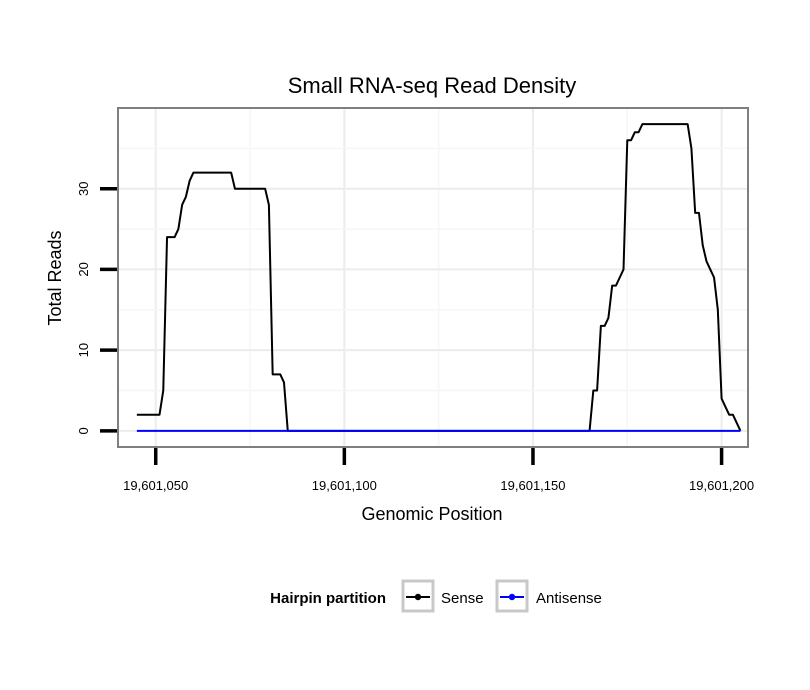  Describe the element at coordinates (55, 277) in the screenshot. I see `y-axis-title: Total Reads` at that location.